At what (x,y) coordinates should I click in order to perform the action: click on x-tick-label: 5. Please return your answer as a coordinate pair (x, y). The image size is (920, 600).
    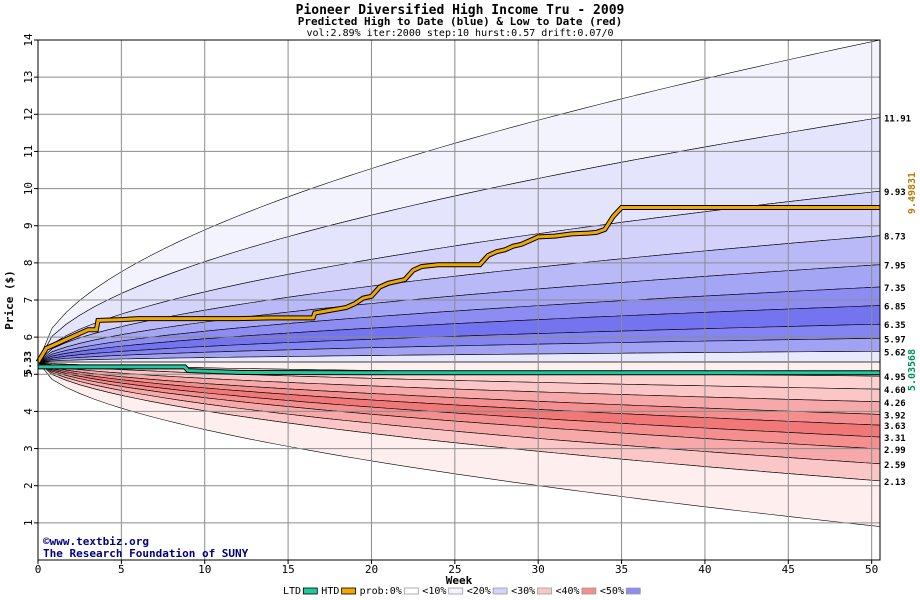
    Looking at the image, I should click on (121, 569).